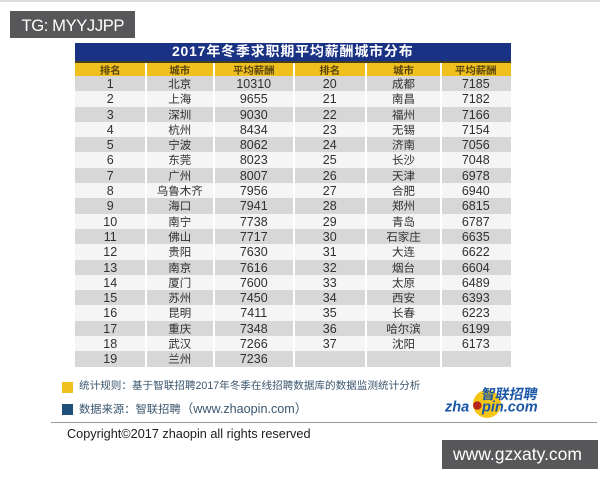 The width and height of the screenshot is (600, 480). I want to click on svg-text: zha, so click(456, 408).